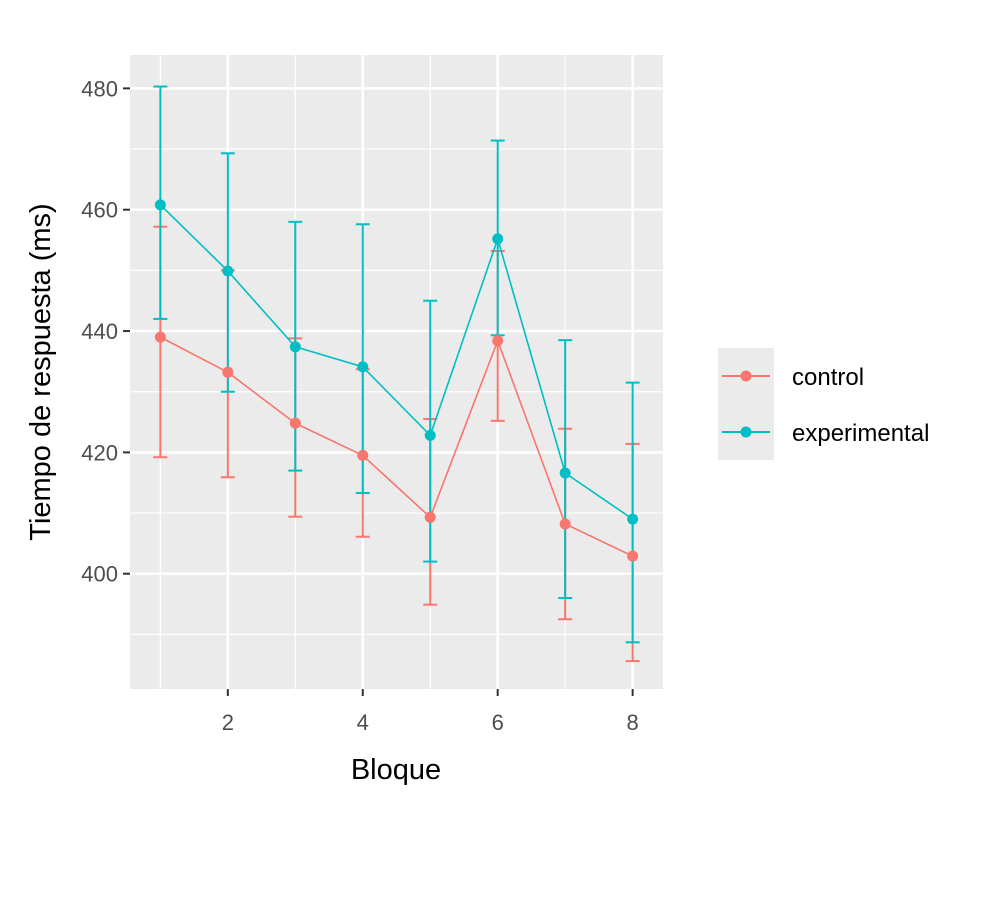 The height and width of the screenshot is (923, 1003). What do you see at coordinates (228, 722) in the screenshot?
I see `x-tick-label: 2` at bounding box center [228, 722].